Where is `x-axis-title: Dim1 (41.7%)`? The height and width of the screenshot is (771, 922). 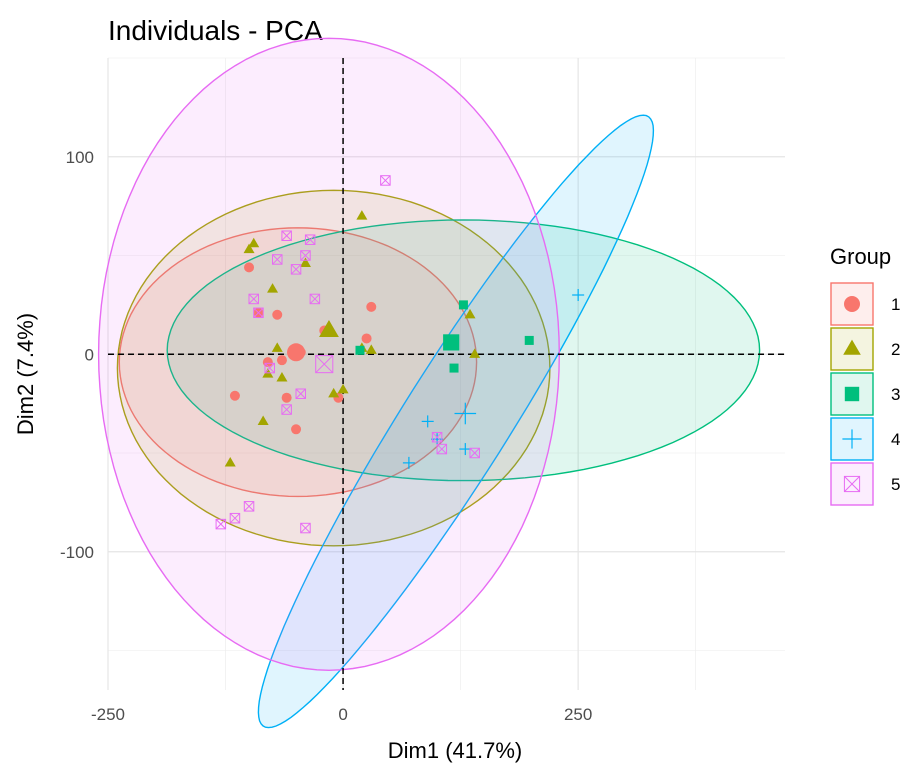
x-axis-title: Dim1 (41.7%) is located at coordinates (455, 750).